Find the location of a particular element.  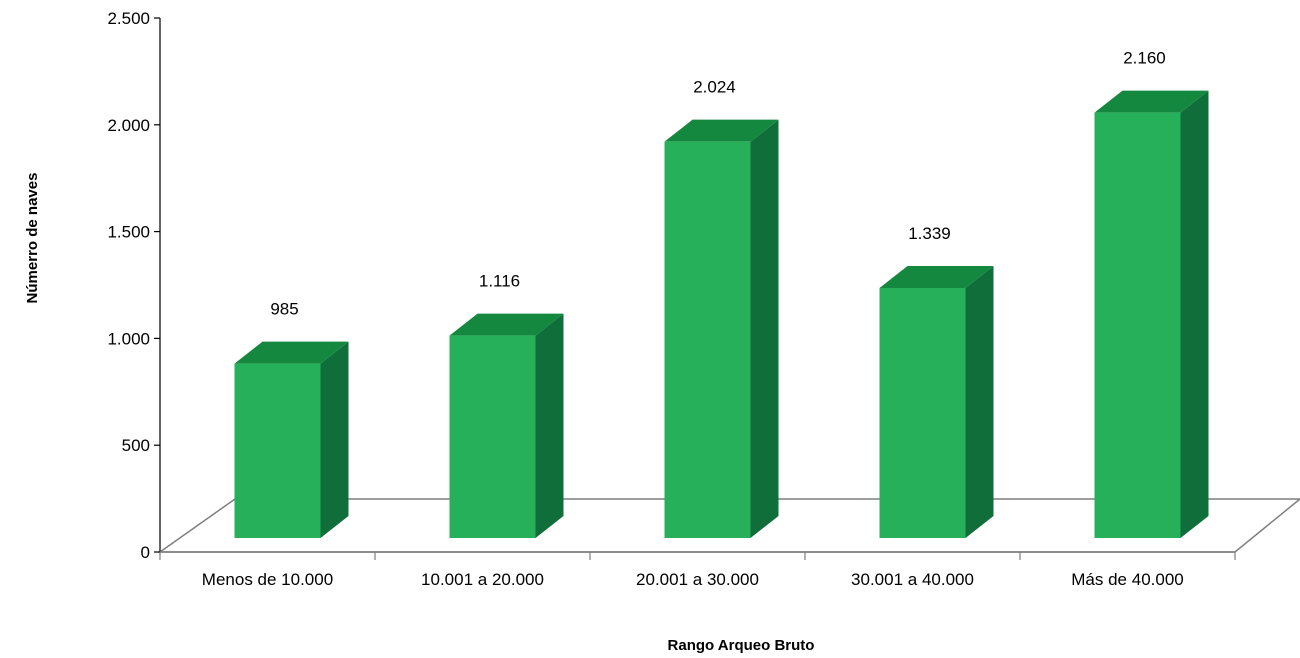

y-tick-label: 1.500 is located at coordinates (128, 232).